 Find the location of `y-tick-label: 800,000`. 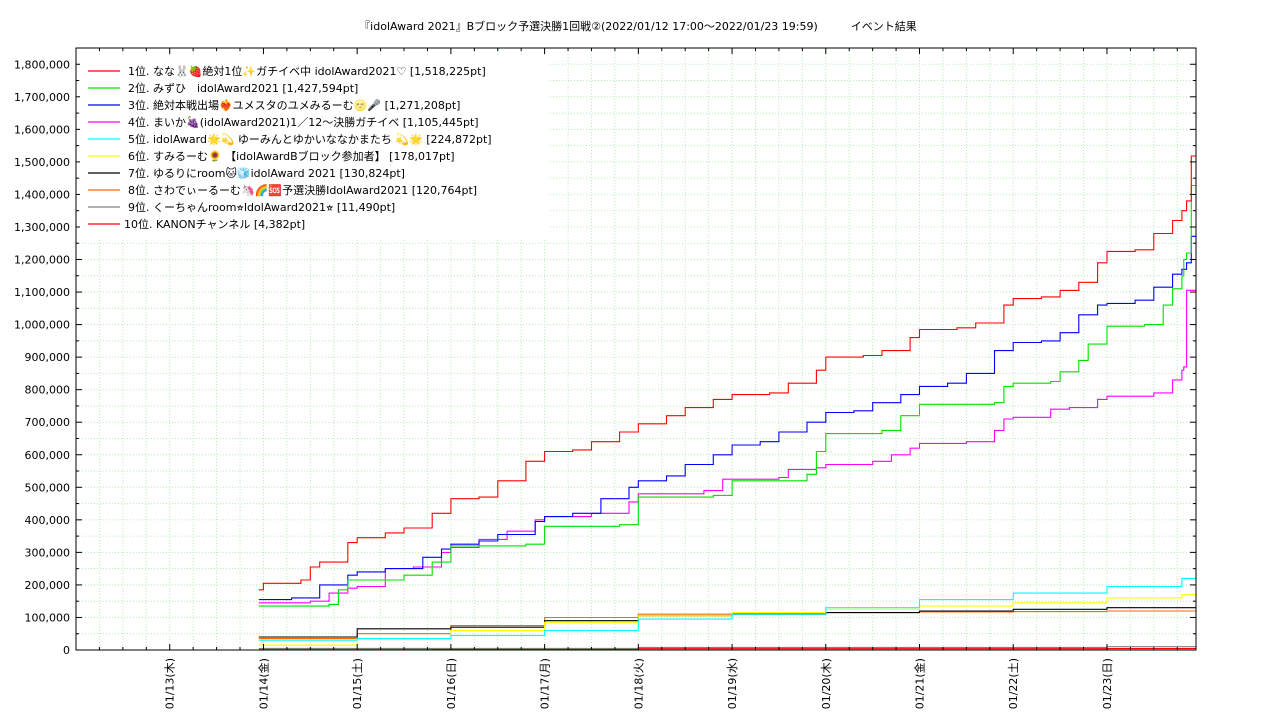

y-tick-label: 800,000 is located at coordinates (48, 390).